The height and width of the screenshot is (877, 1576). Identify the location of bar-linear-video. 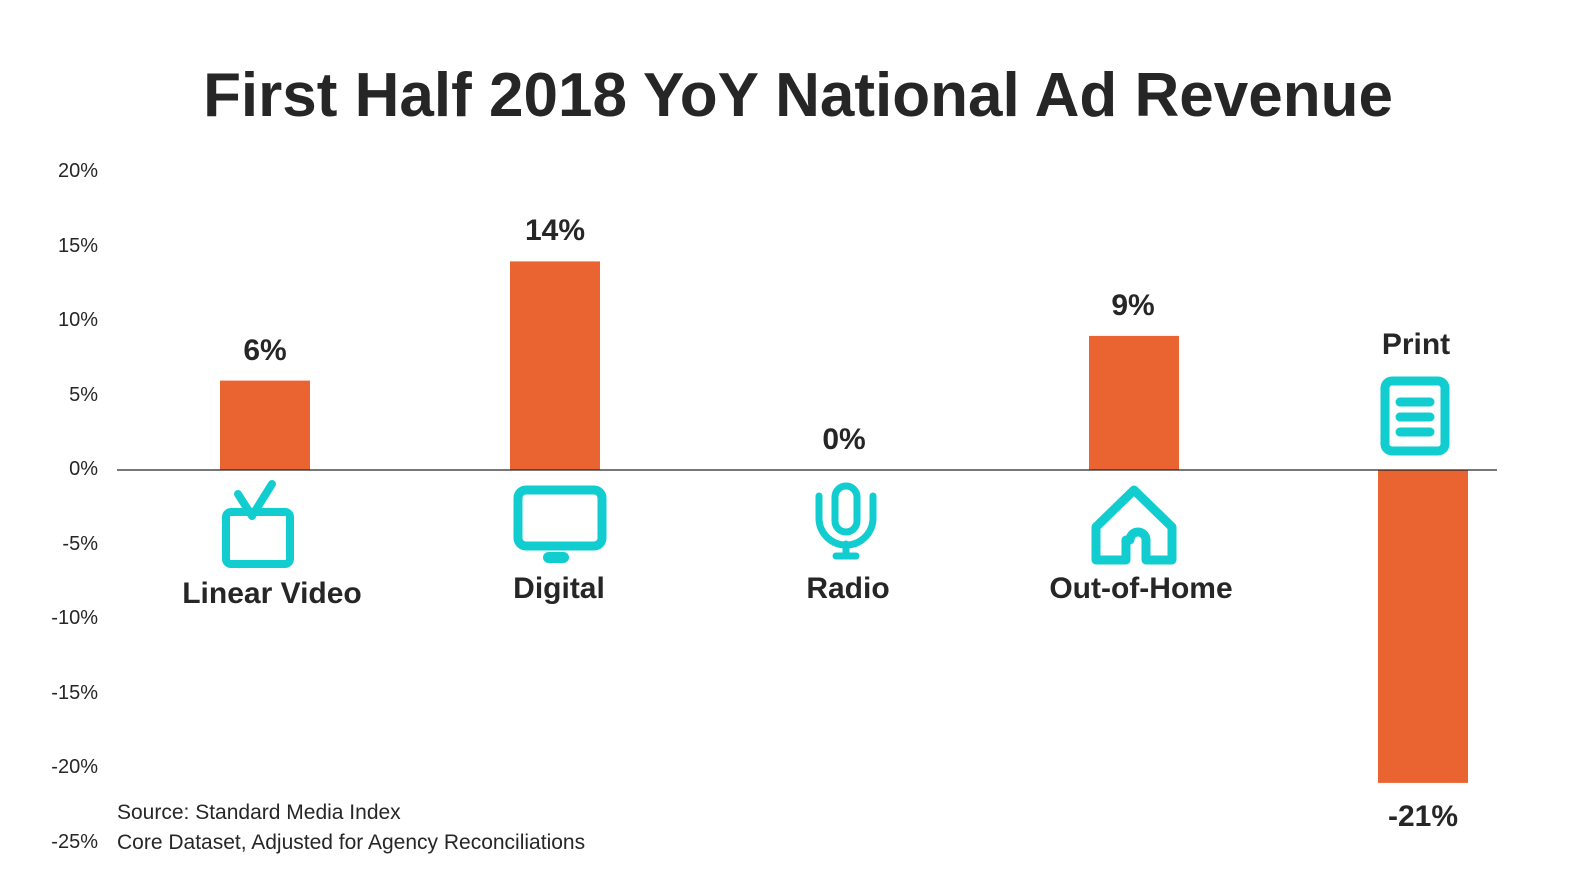
(265, 425).